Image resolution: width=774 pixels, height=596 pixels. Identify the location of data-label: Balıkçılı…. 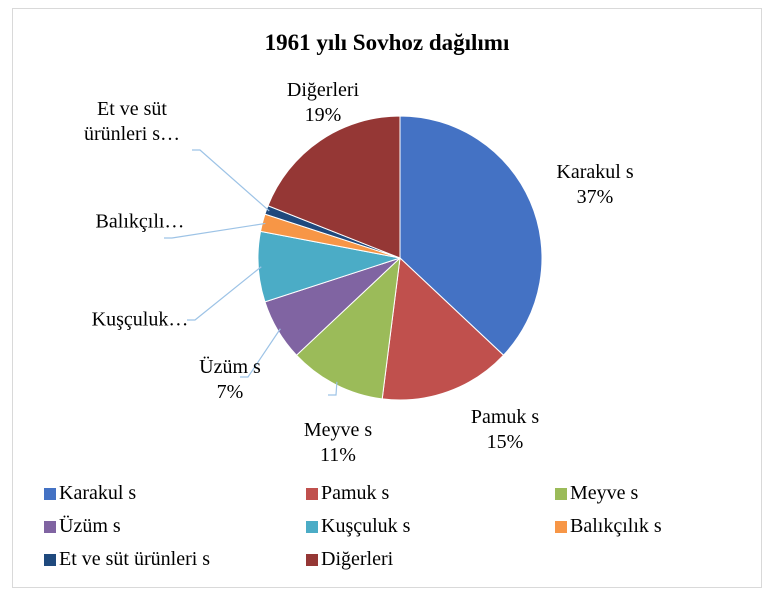
(140, 222).